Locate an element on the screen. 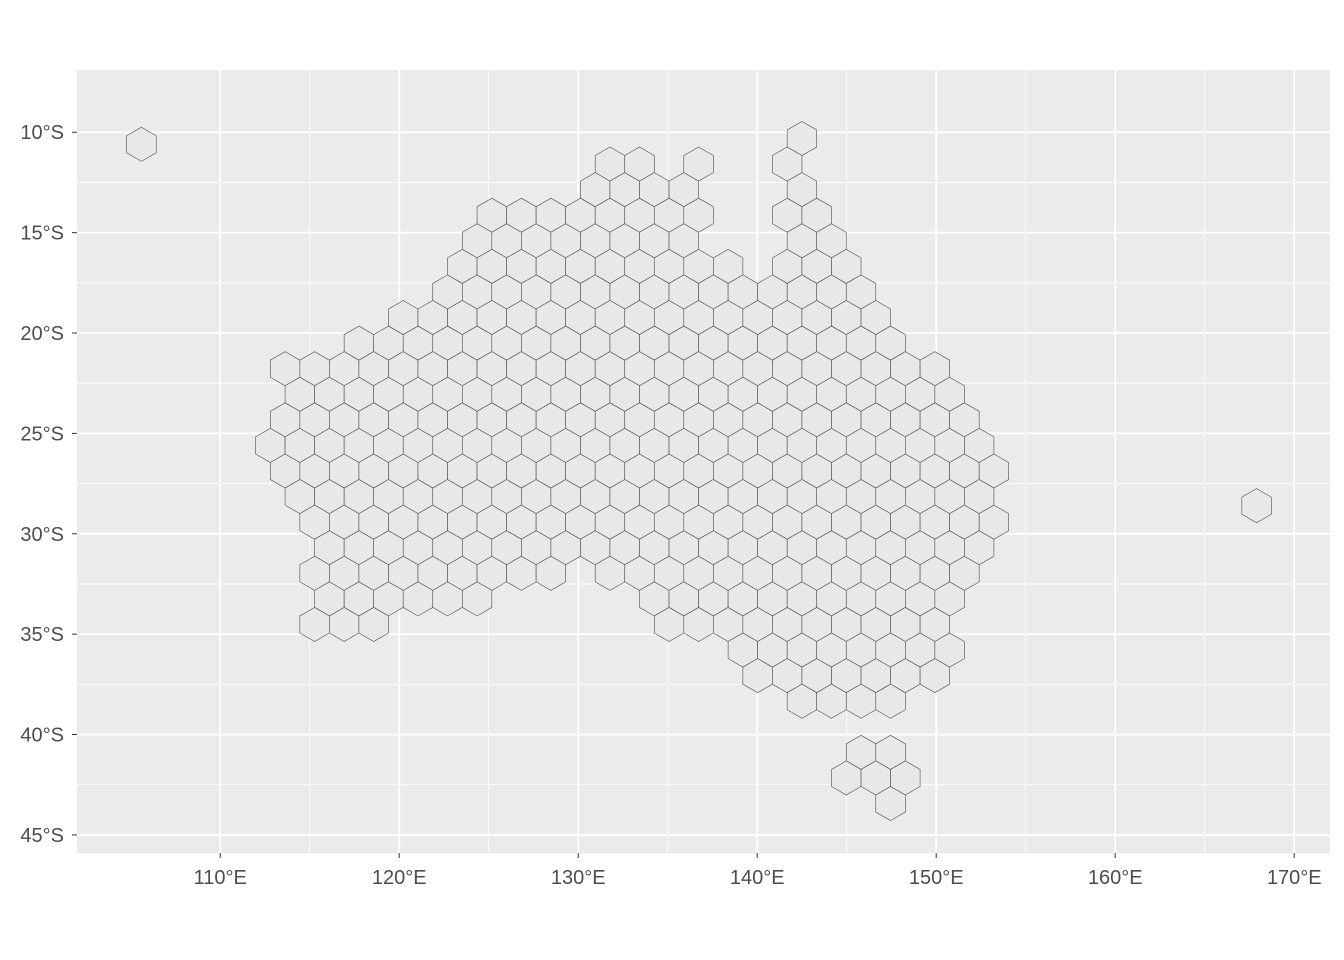  x-tick-label: 130°E is located at coordinates (578, 878).